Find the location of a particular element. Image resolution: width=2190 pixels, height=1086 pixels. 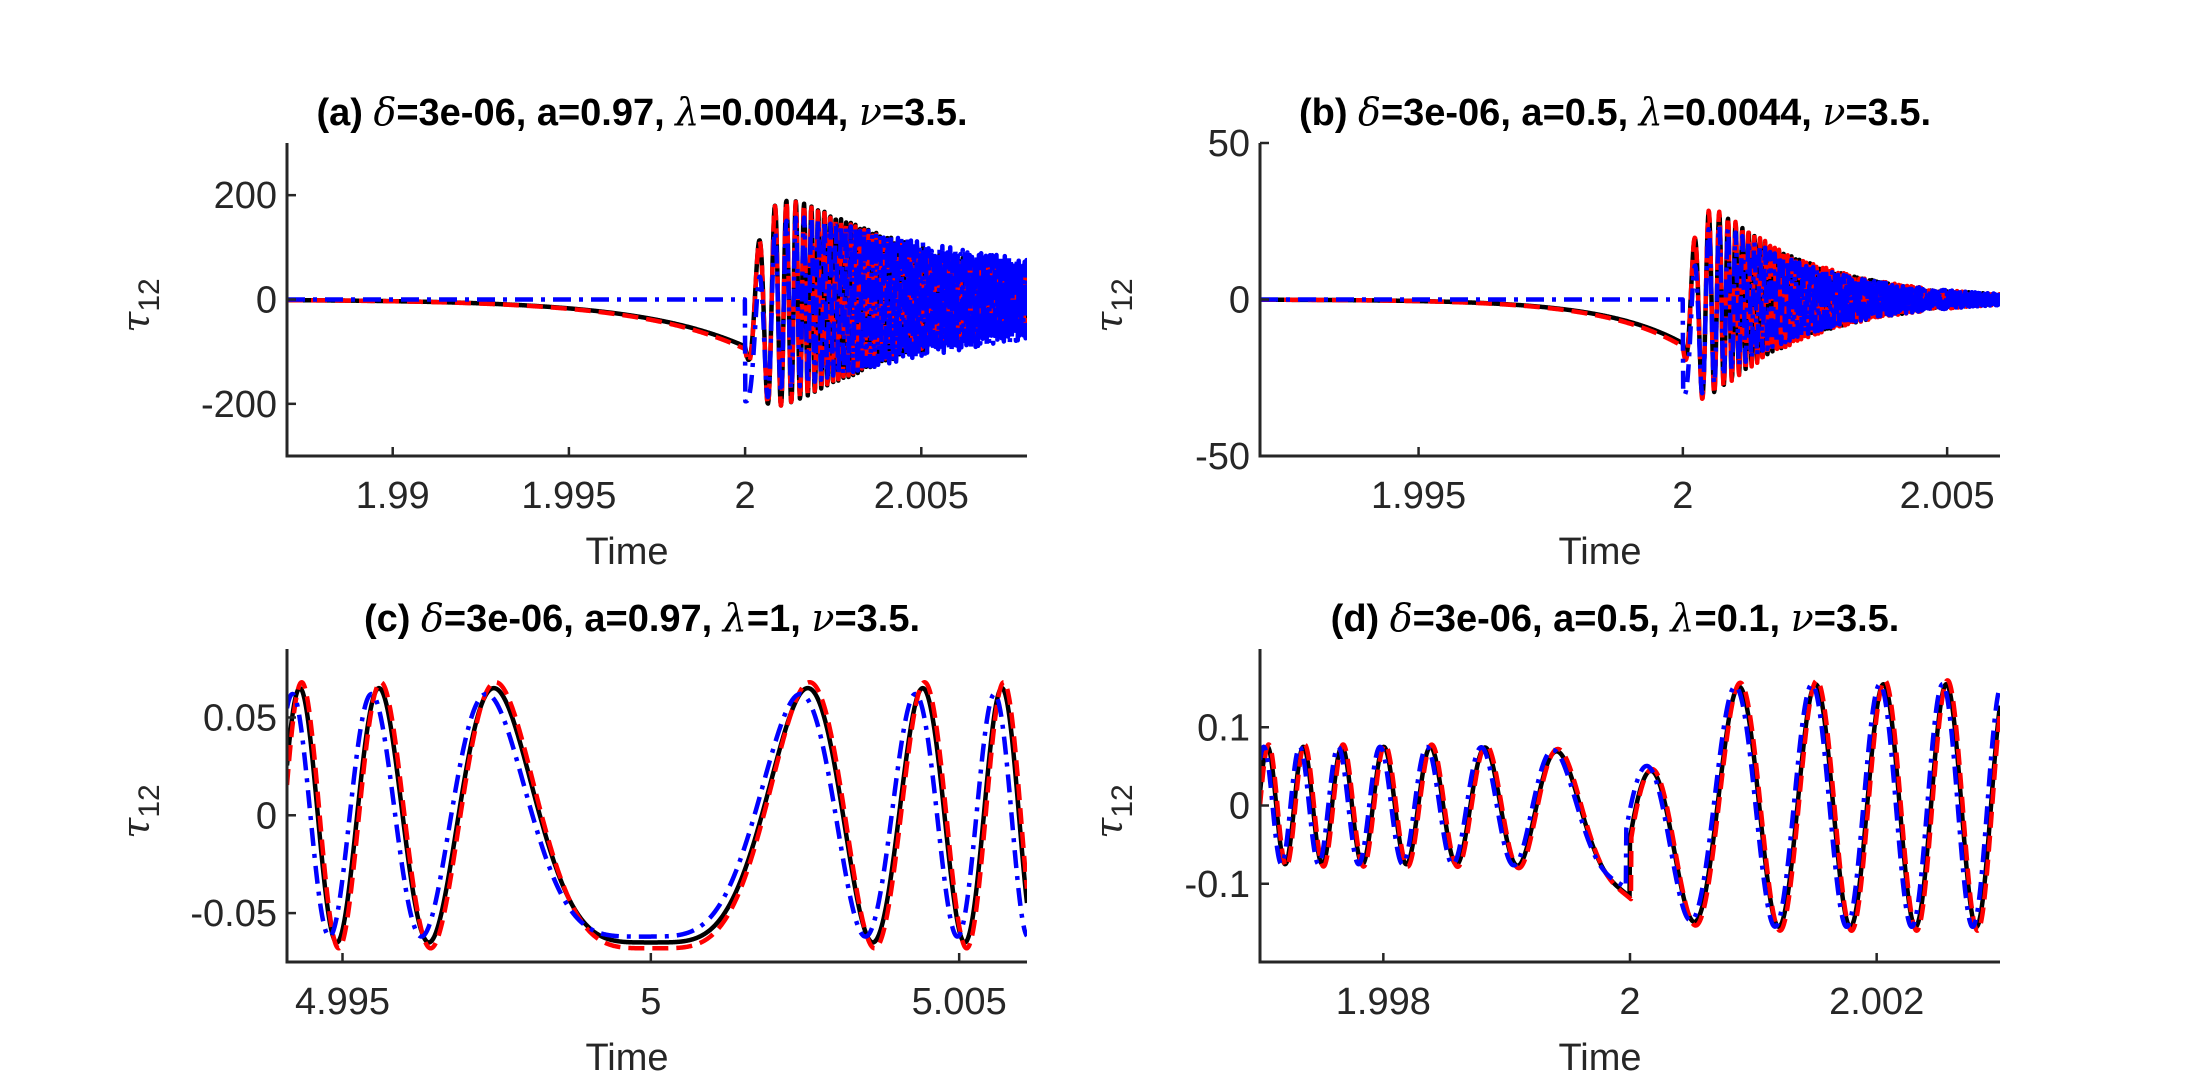

y-tick-label: -200 is located at coordinates (239, 405).